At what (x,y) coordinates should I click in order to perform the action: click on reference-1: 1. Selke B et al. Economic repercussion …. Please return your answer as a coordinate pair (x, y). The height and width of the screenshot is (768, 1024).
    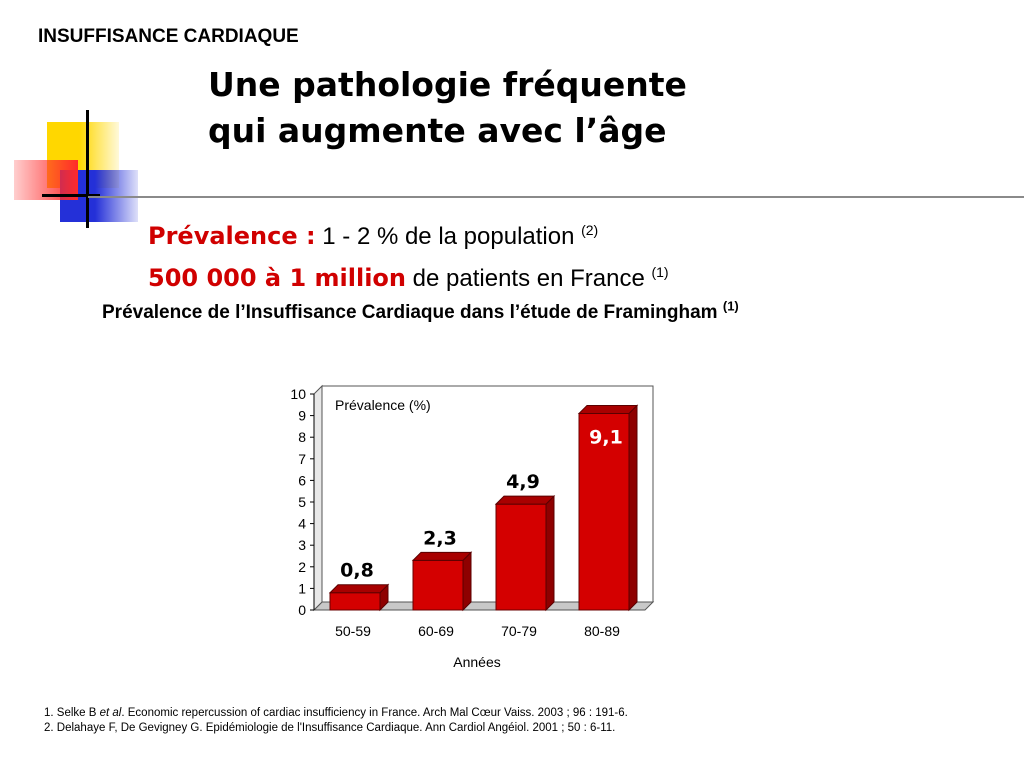
    Looking at the image, I should click on (336, 713).